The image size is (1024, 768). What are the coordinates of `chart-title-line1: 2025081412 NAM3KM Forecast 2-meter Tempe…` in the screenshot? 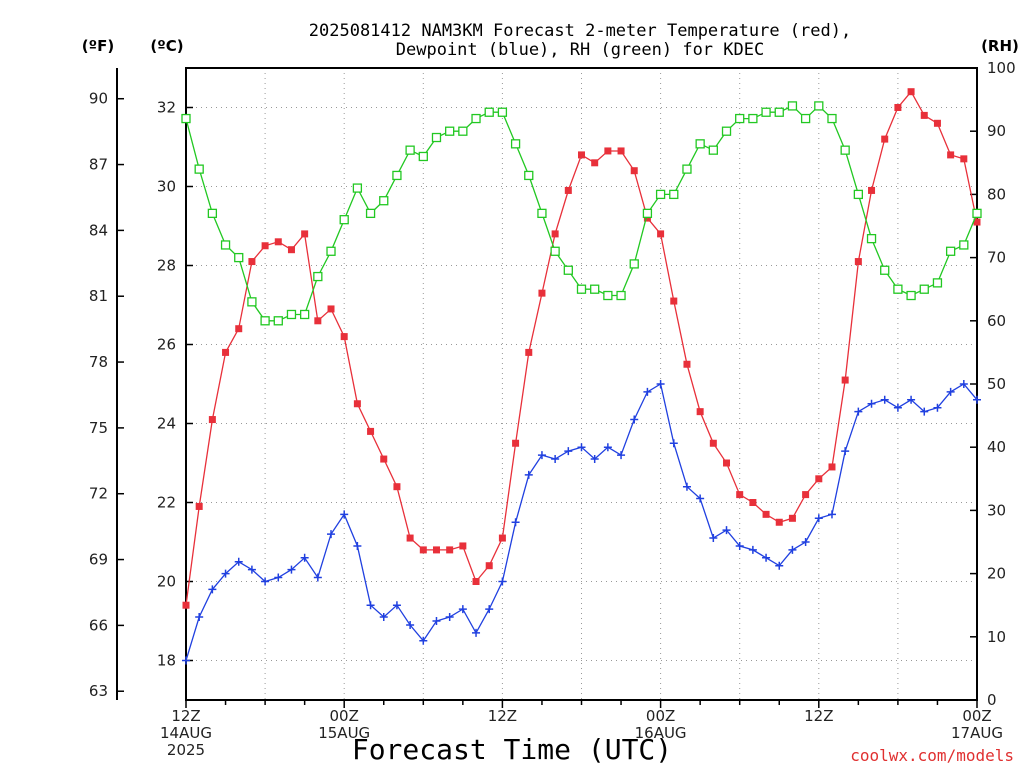 It's located at (580, 31).